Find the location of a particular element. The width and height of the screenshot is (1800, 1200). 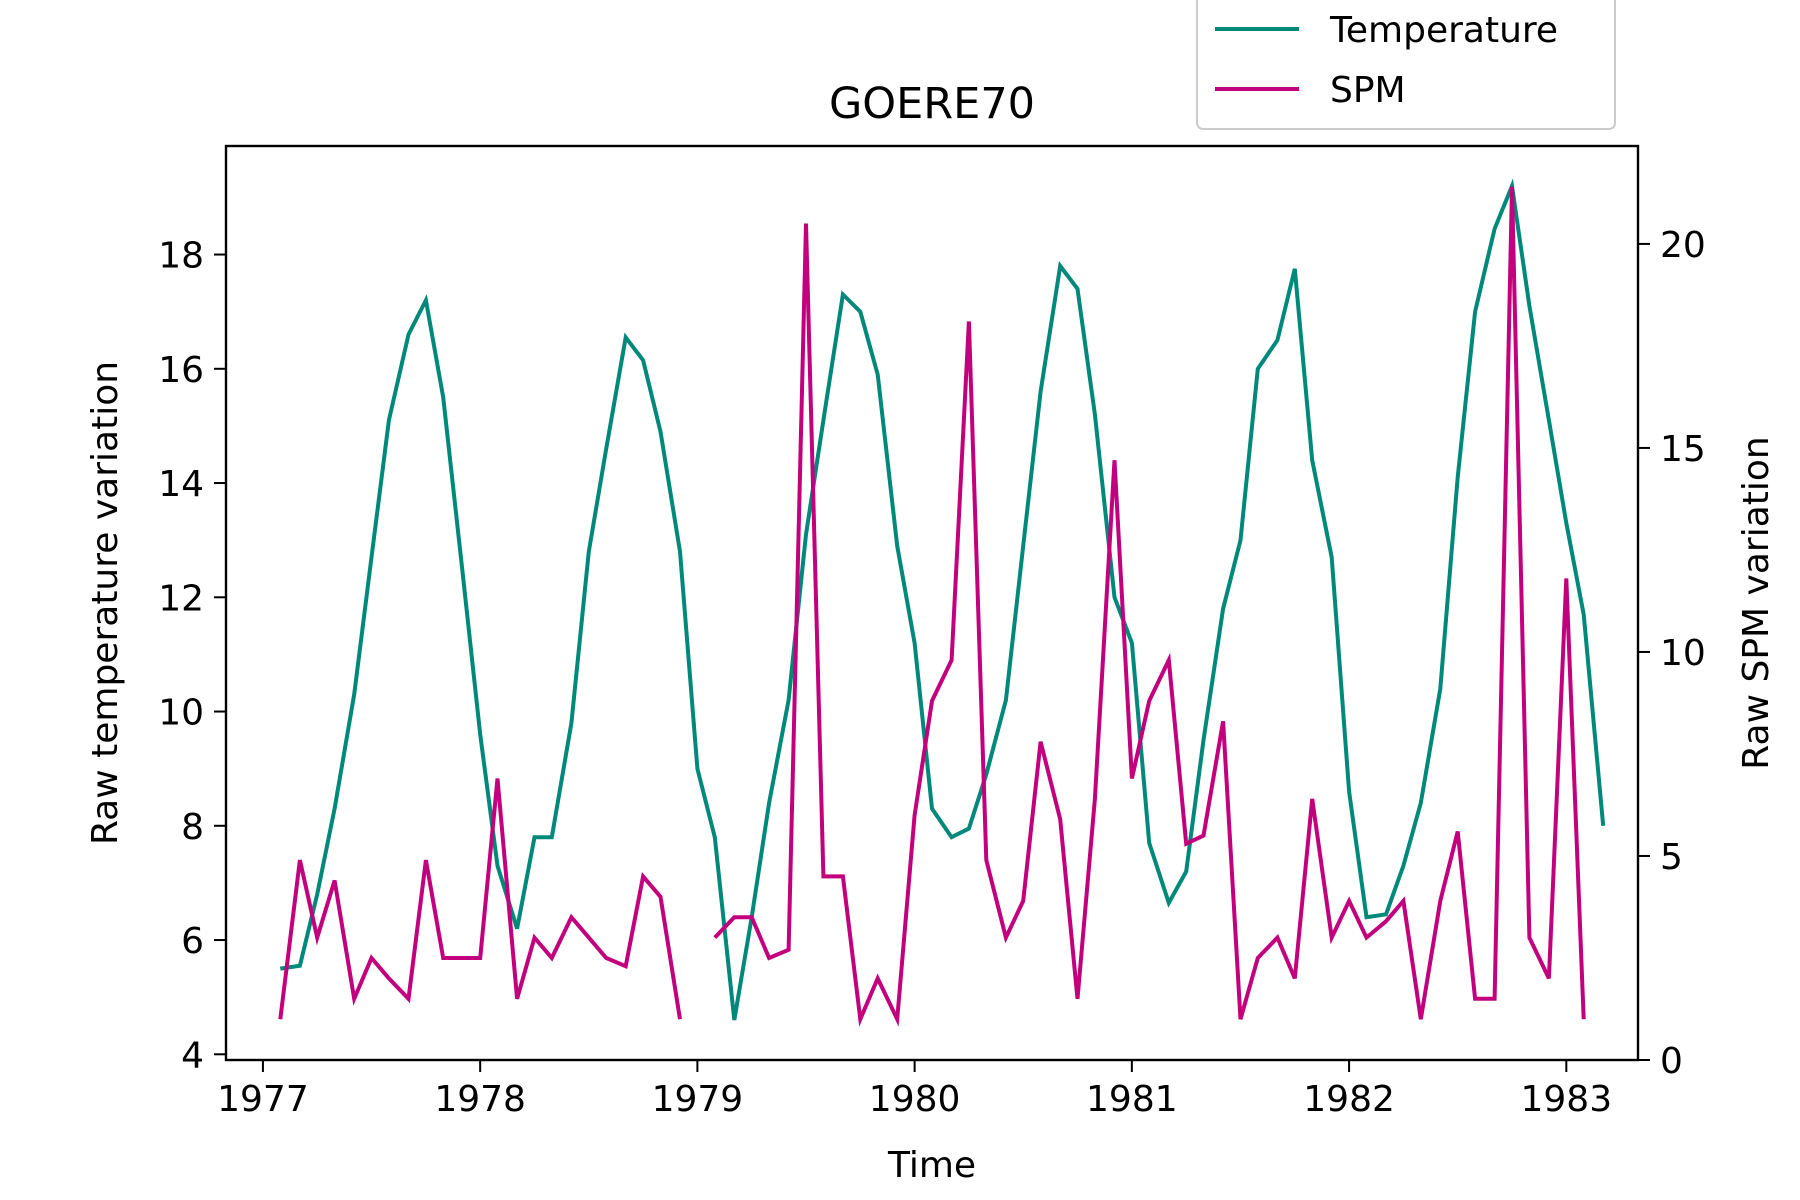

y-right-axis-label: Raw SPM variation is located at coordinates (1756, 602).